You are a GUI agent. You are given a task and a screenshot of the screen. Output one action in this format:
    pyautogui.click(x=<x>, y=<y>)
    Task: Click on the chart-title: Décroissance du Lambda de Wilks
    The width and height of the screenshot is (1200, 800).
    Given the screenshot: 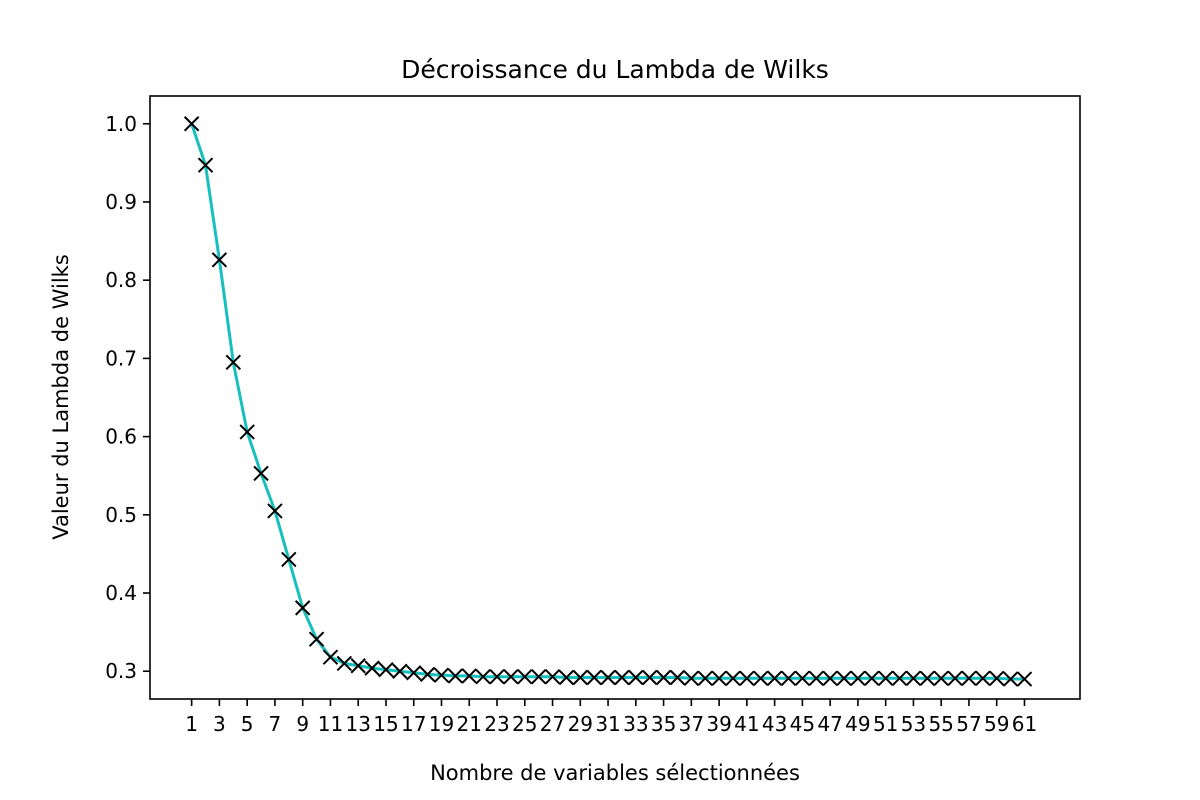 What is the action you would take?
    pyautogui.click(x=615, y=69)
    